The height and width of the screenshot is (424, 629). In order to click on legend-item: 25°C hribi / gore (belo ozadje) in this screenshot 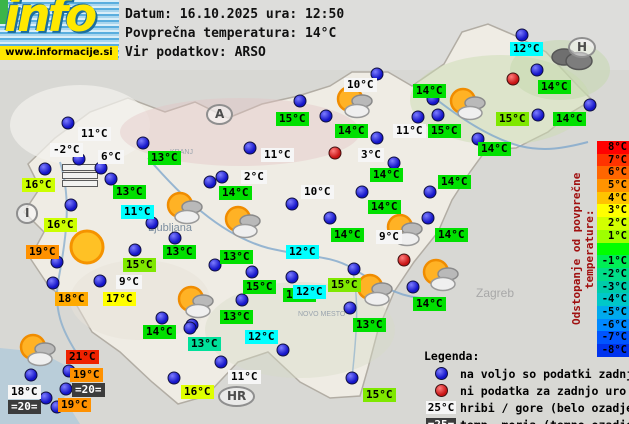, I will do `click(526, 407)`.